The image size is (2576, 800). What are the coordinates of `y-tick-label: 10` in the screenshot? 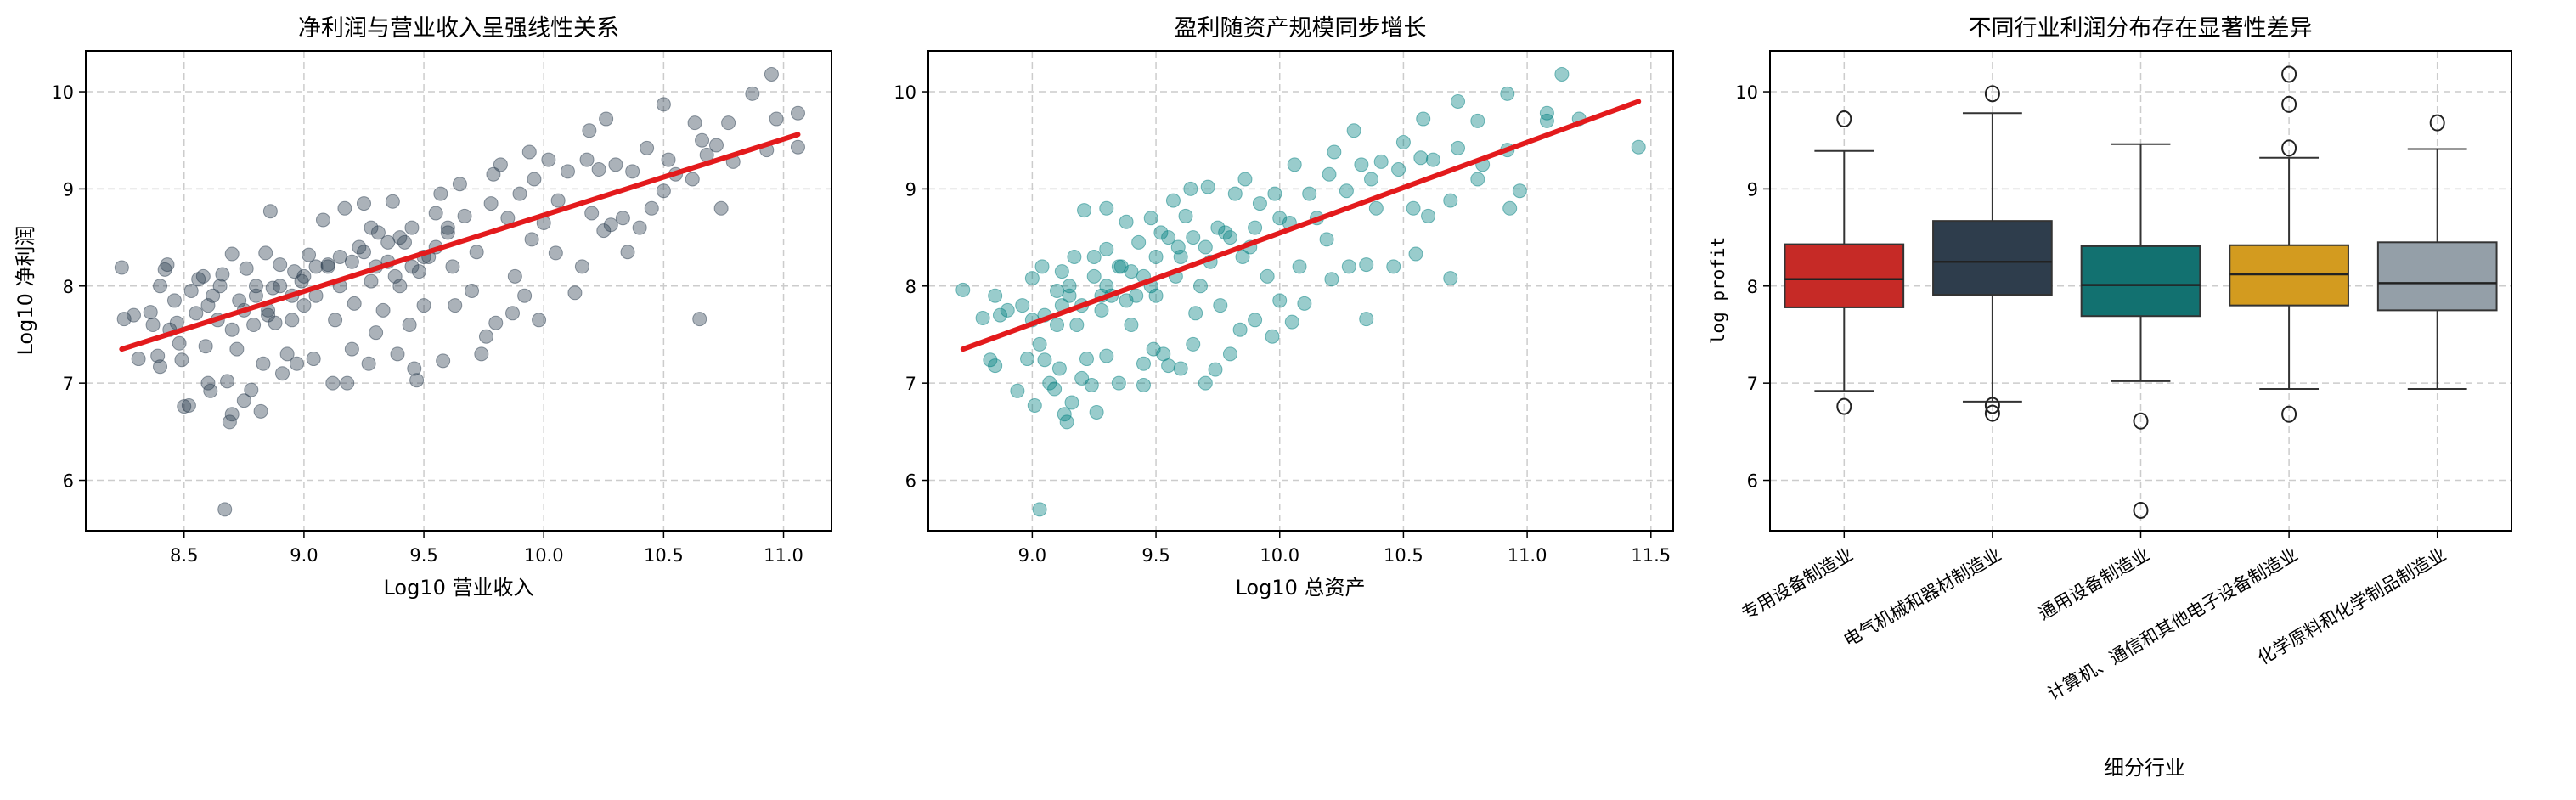 It's located at (1746, 92).